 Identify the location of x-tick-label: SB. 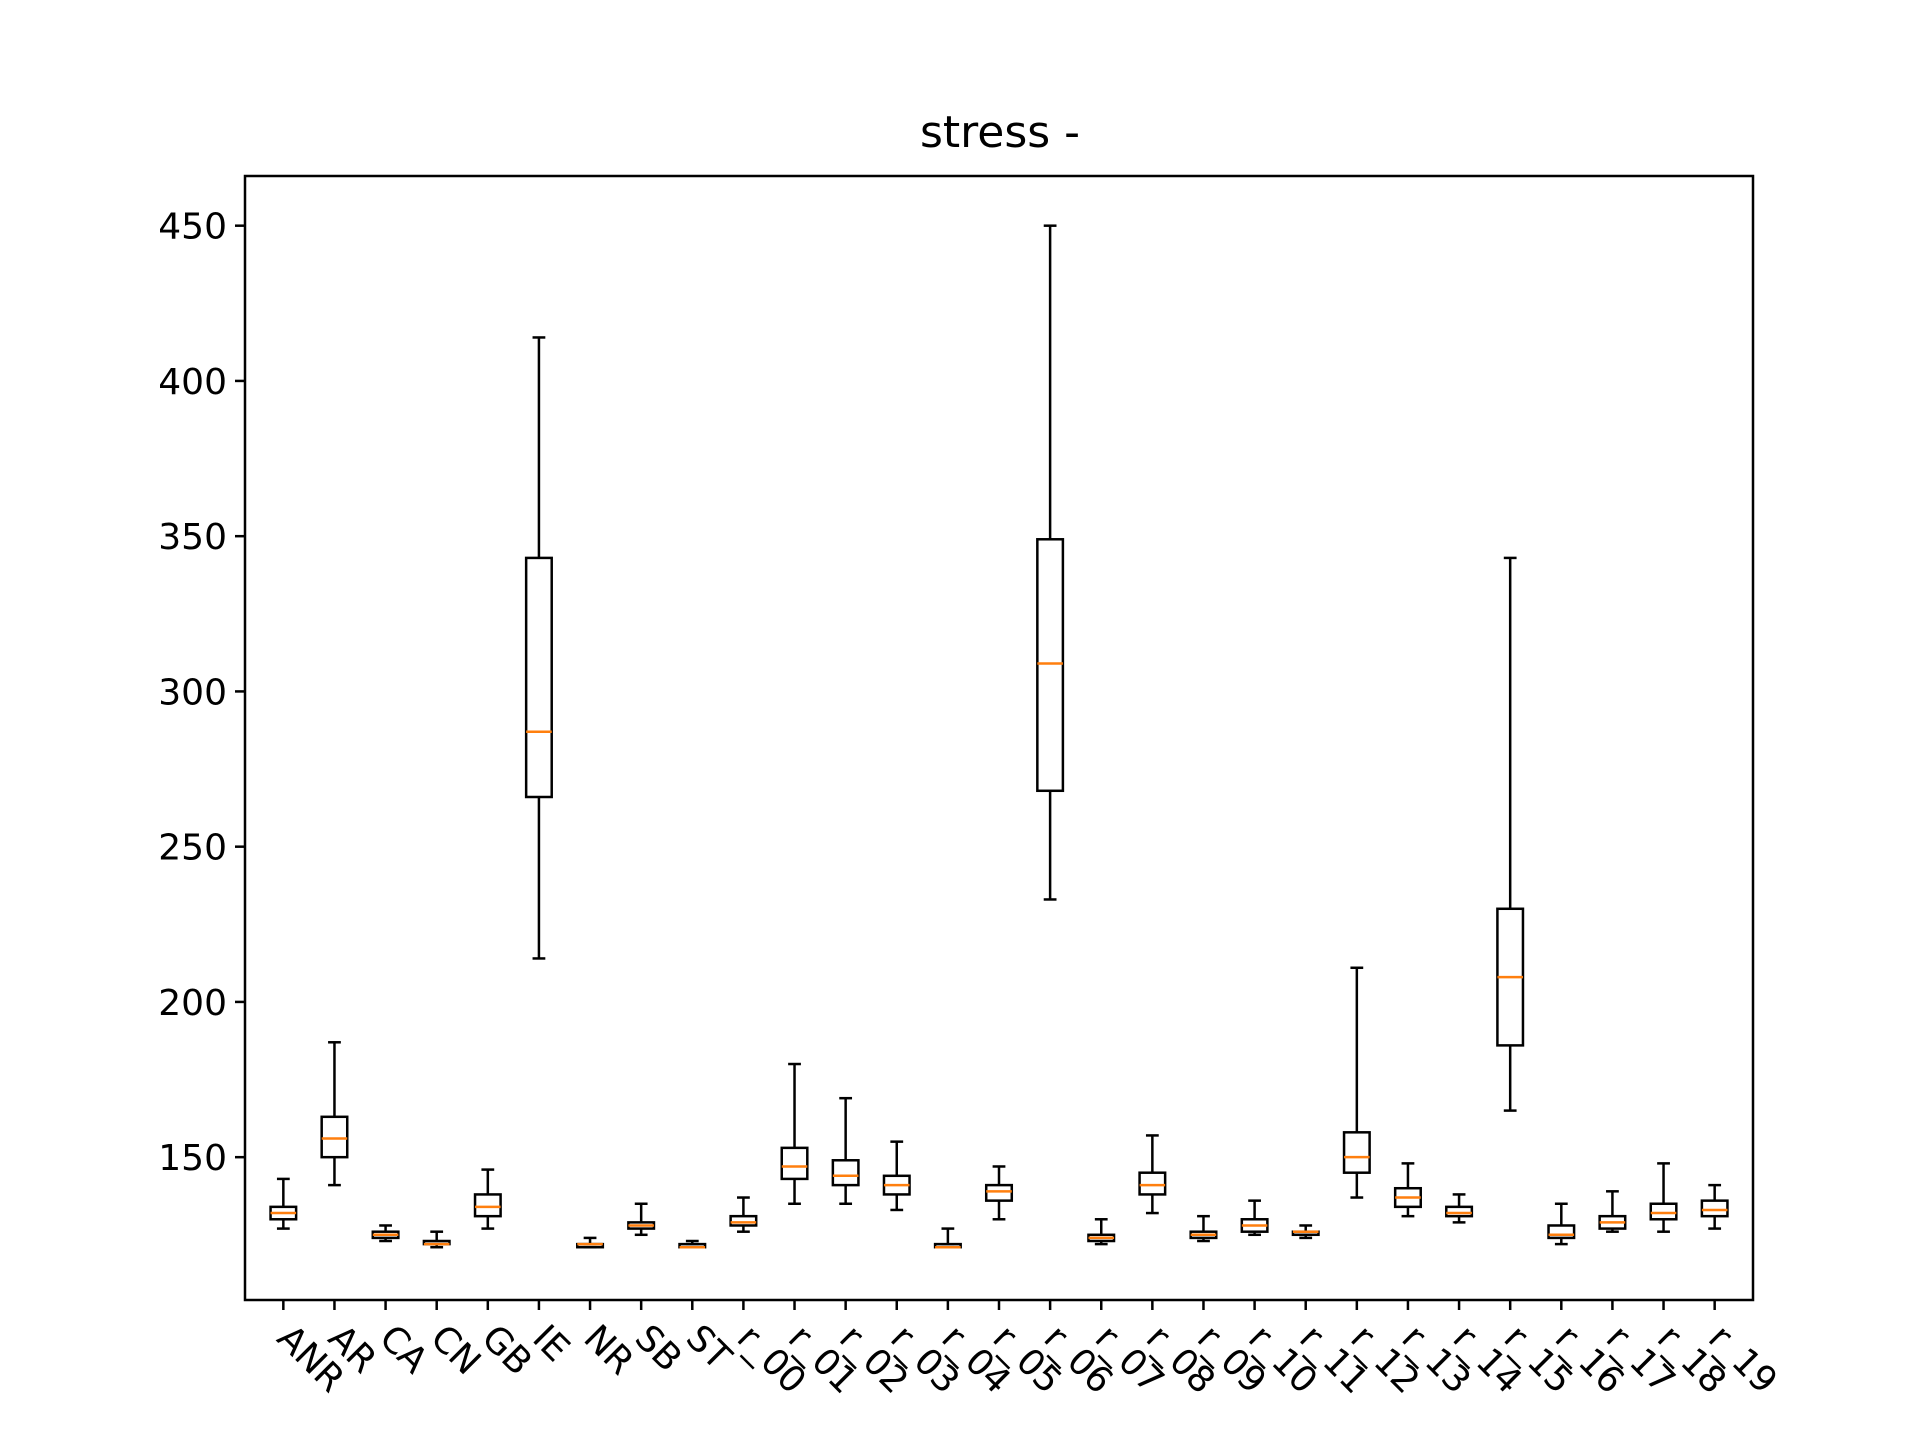
(658, 1348).